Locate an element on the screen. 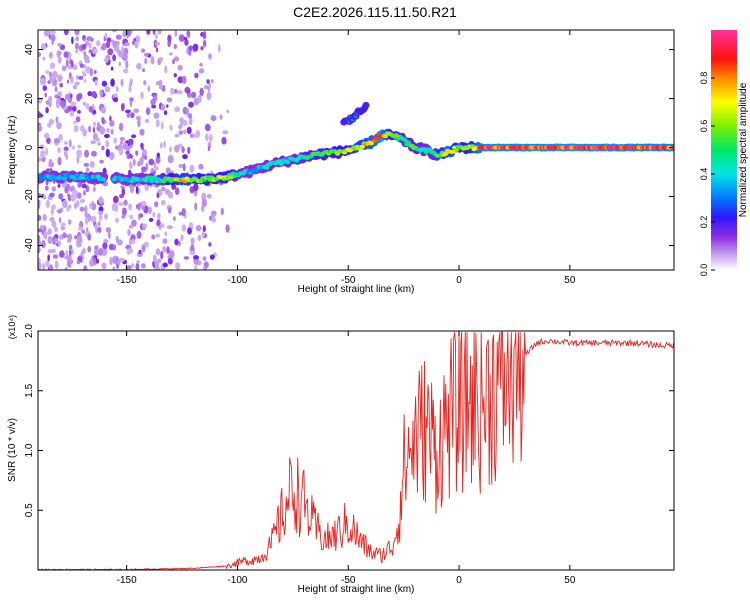 The image size is (750, 600). colorbar-tick-label: 0.4 is located at coordinates (704, 174).